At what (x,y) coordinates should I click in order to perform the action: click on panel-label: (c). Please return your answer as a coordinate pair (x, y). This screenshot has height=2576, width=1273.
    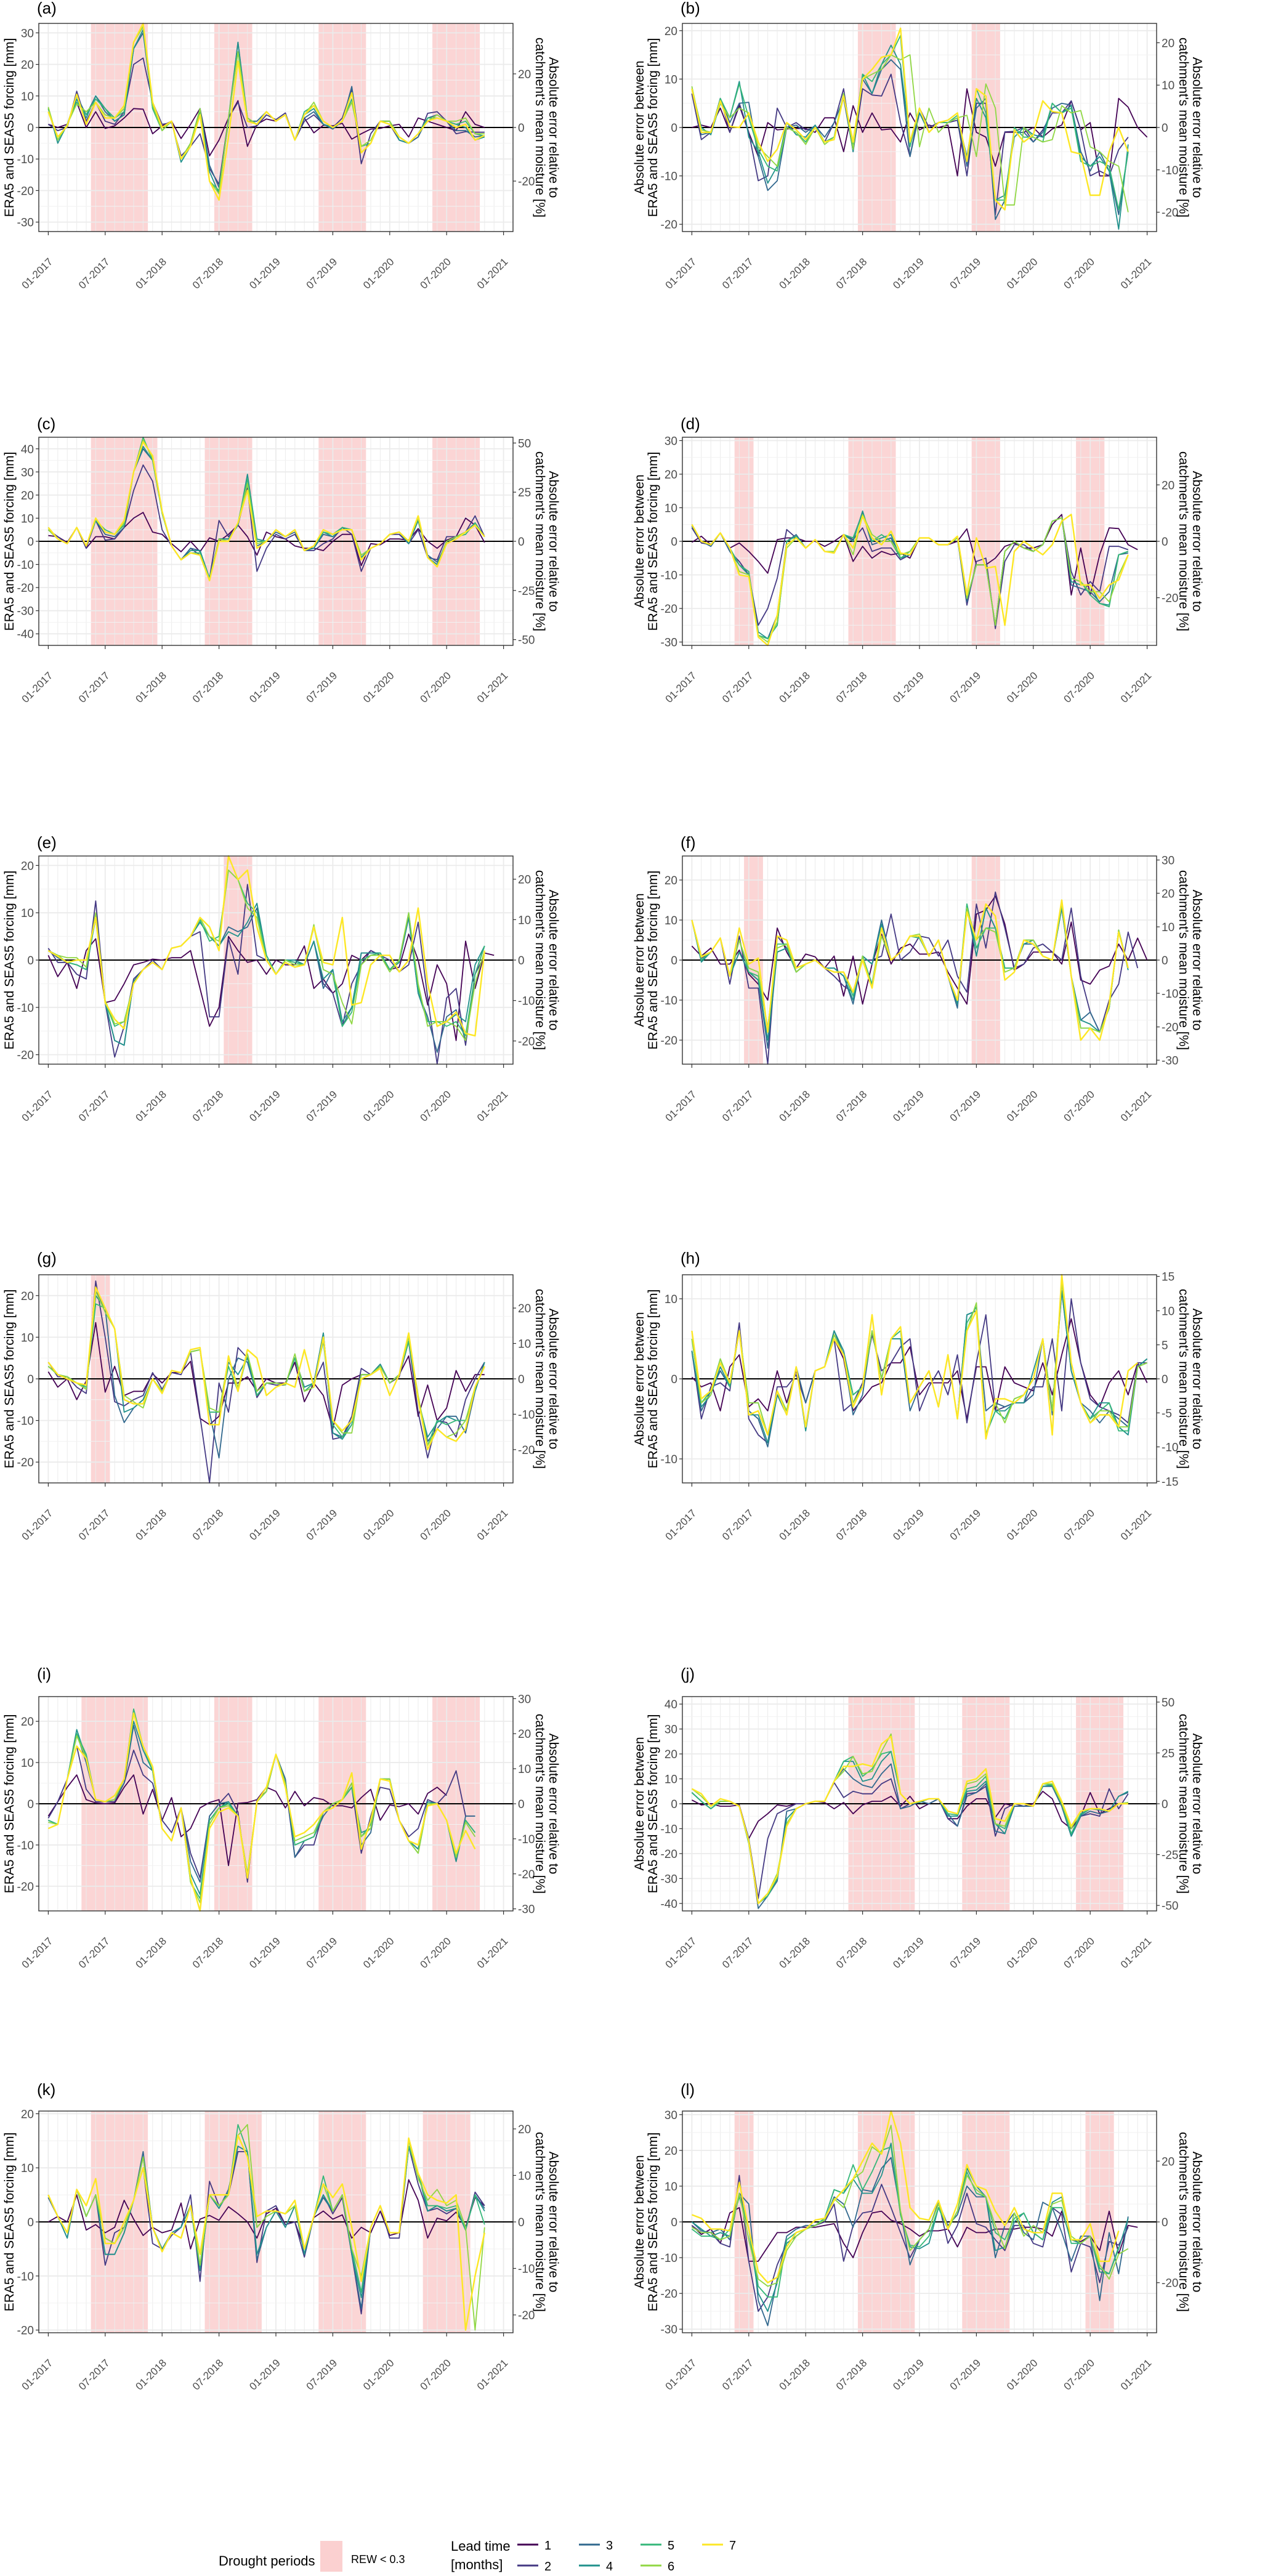
    Looking at the image, I should click on (46, 423).